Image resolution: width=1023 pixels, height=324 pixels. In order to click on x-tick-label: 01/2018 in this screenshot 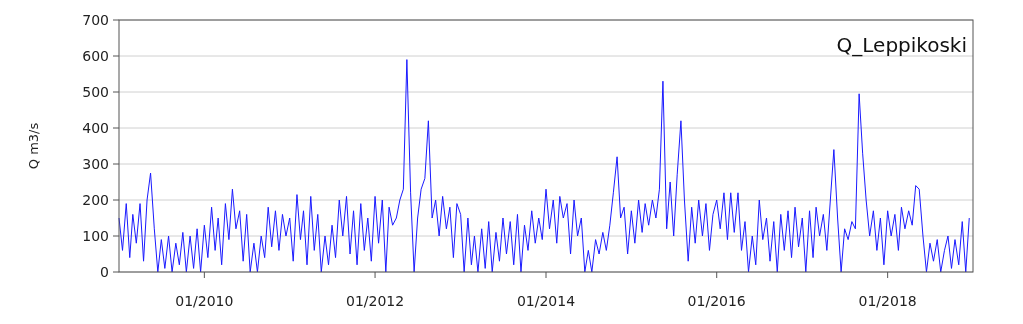, I will do `click(887, 301)`.